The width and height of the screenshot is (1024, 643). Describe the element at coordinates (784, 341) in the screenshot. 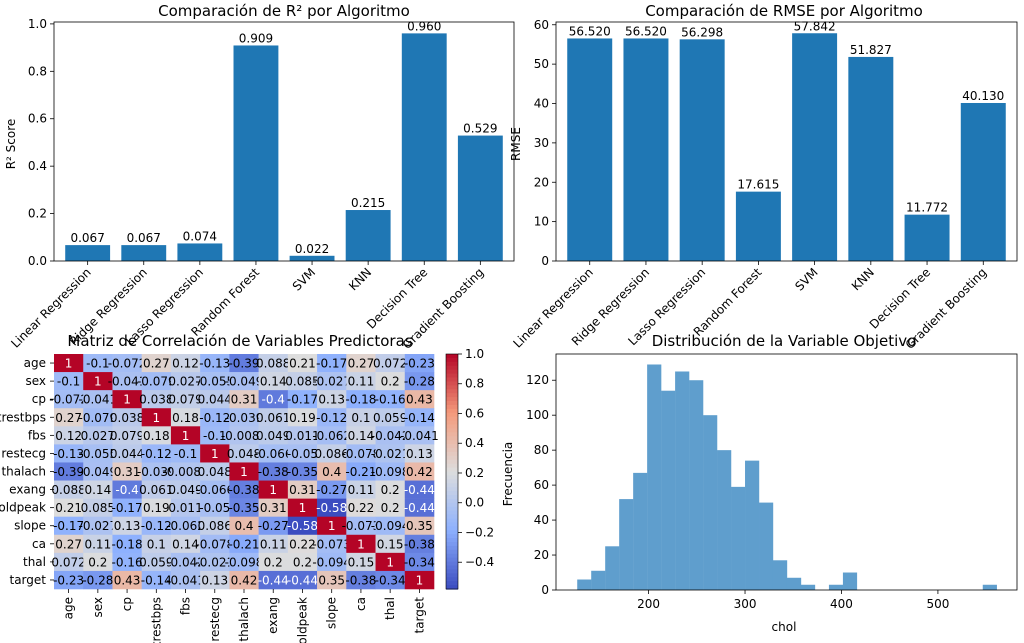

I see `histogram-title: Distribución de la Variable Objetivo` at that location.